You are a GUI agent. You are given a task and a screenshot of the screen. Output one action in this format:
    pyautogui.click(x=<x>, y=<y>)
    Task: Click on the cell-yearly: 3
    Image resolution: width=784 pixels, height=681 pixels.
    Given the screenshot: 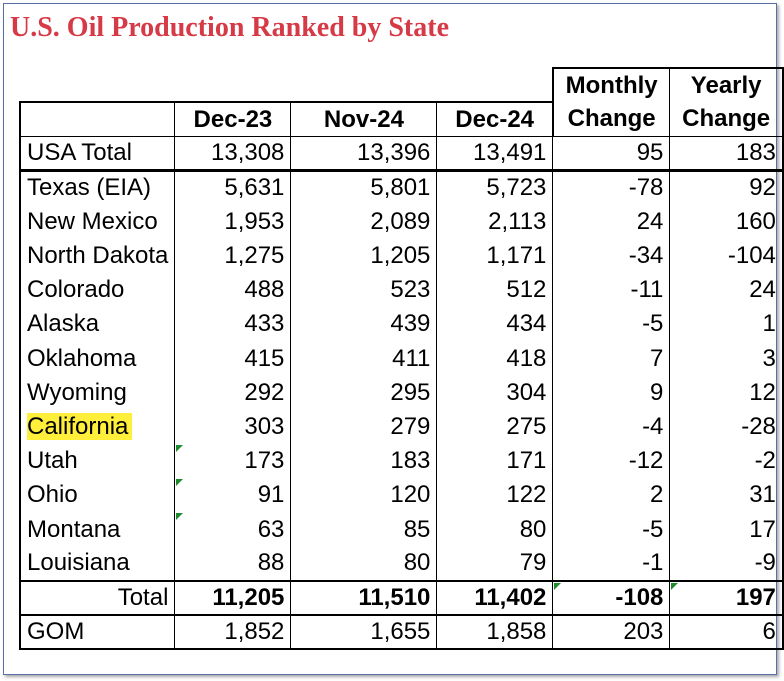 What is the action you would take?
    pyautogui.click(x=726, y=358)
    